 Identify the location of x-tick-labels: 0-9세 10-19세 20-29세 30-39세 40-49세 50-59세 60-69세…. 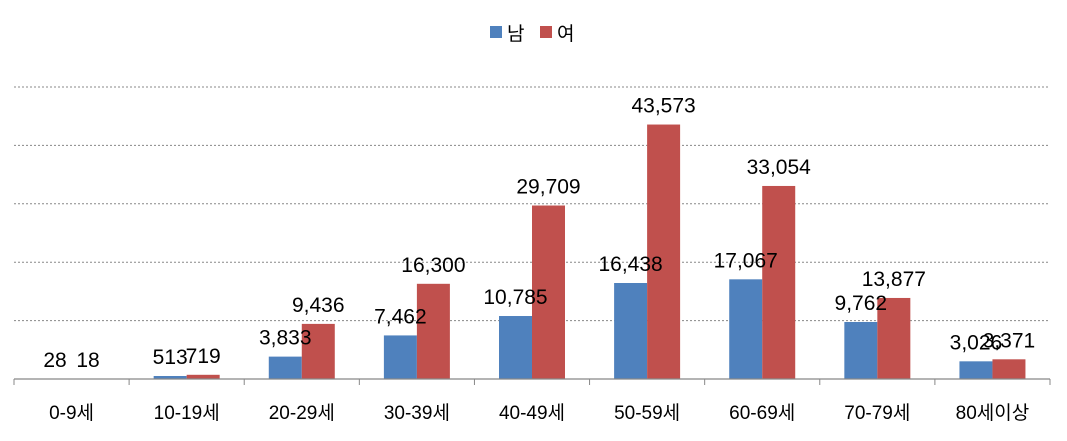
(539, 413).